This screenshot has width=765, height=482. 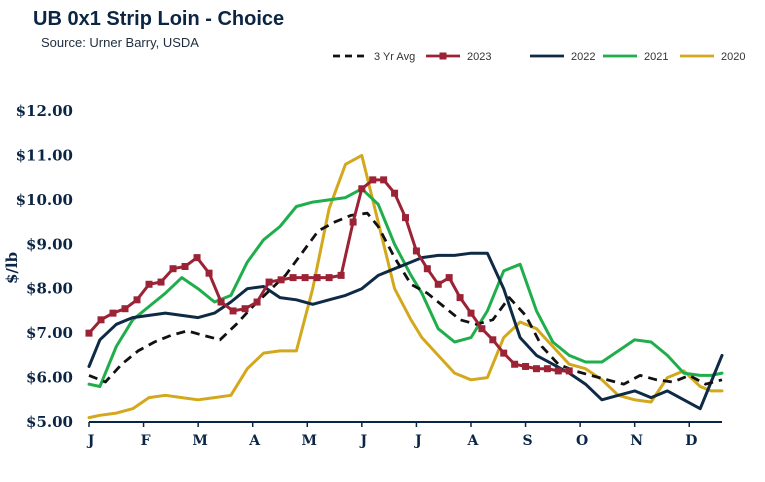 I want to click on legend-marker, so click(x=443, y=56).